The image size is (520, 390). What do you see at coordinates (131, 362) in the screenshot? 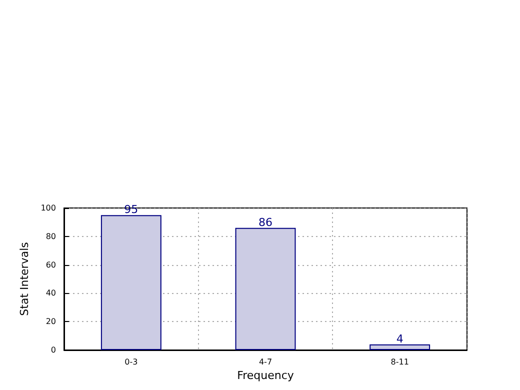
I see `x-tick-label: 0-3` at bounding box center [131, 362].